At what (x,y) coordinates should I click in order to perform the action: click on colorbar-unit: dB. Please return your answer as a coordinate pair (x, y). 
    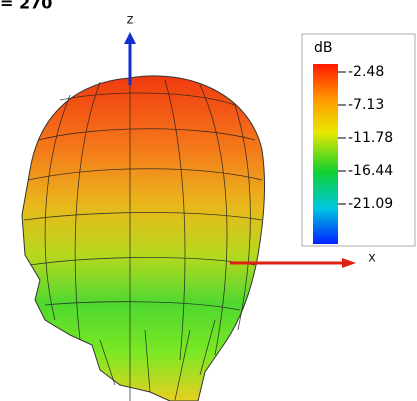
    Looking at the image, I should click on (323, 48).